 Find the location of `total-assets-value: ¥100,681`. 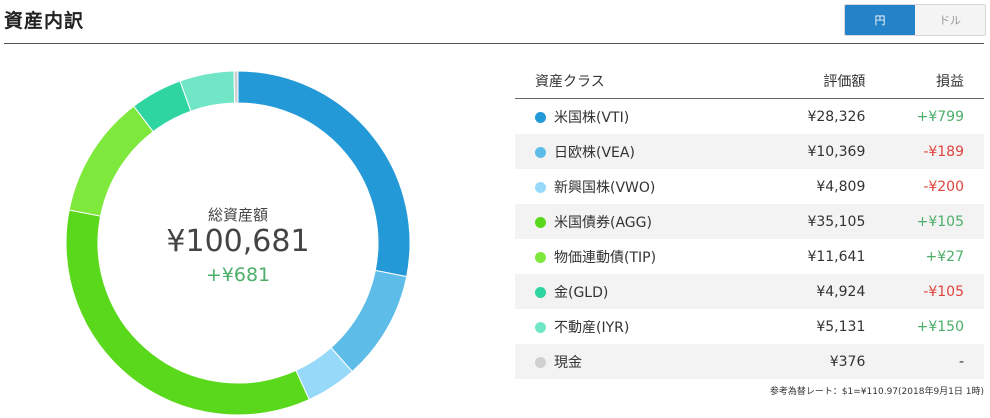

total-assets-value: ¥100,681 is located at coordinates (238, 241).